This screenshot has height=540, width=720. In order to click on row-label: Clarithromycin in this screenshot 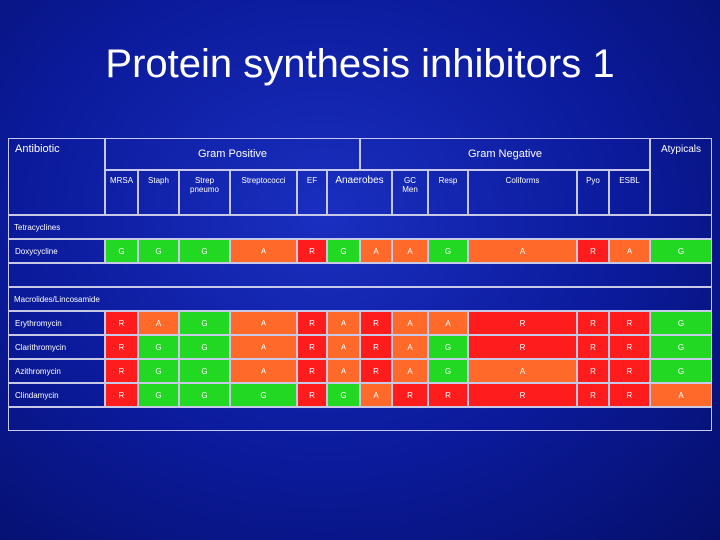, I will do `click(56, 347)`.